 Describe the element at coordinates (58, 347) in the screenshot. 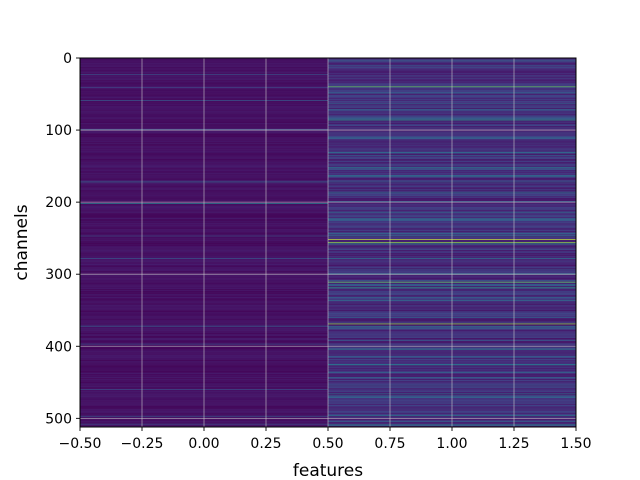

I see `y-tick-label: 400` at that location.